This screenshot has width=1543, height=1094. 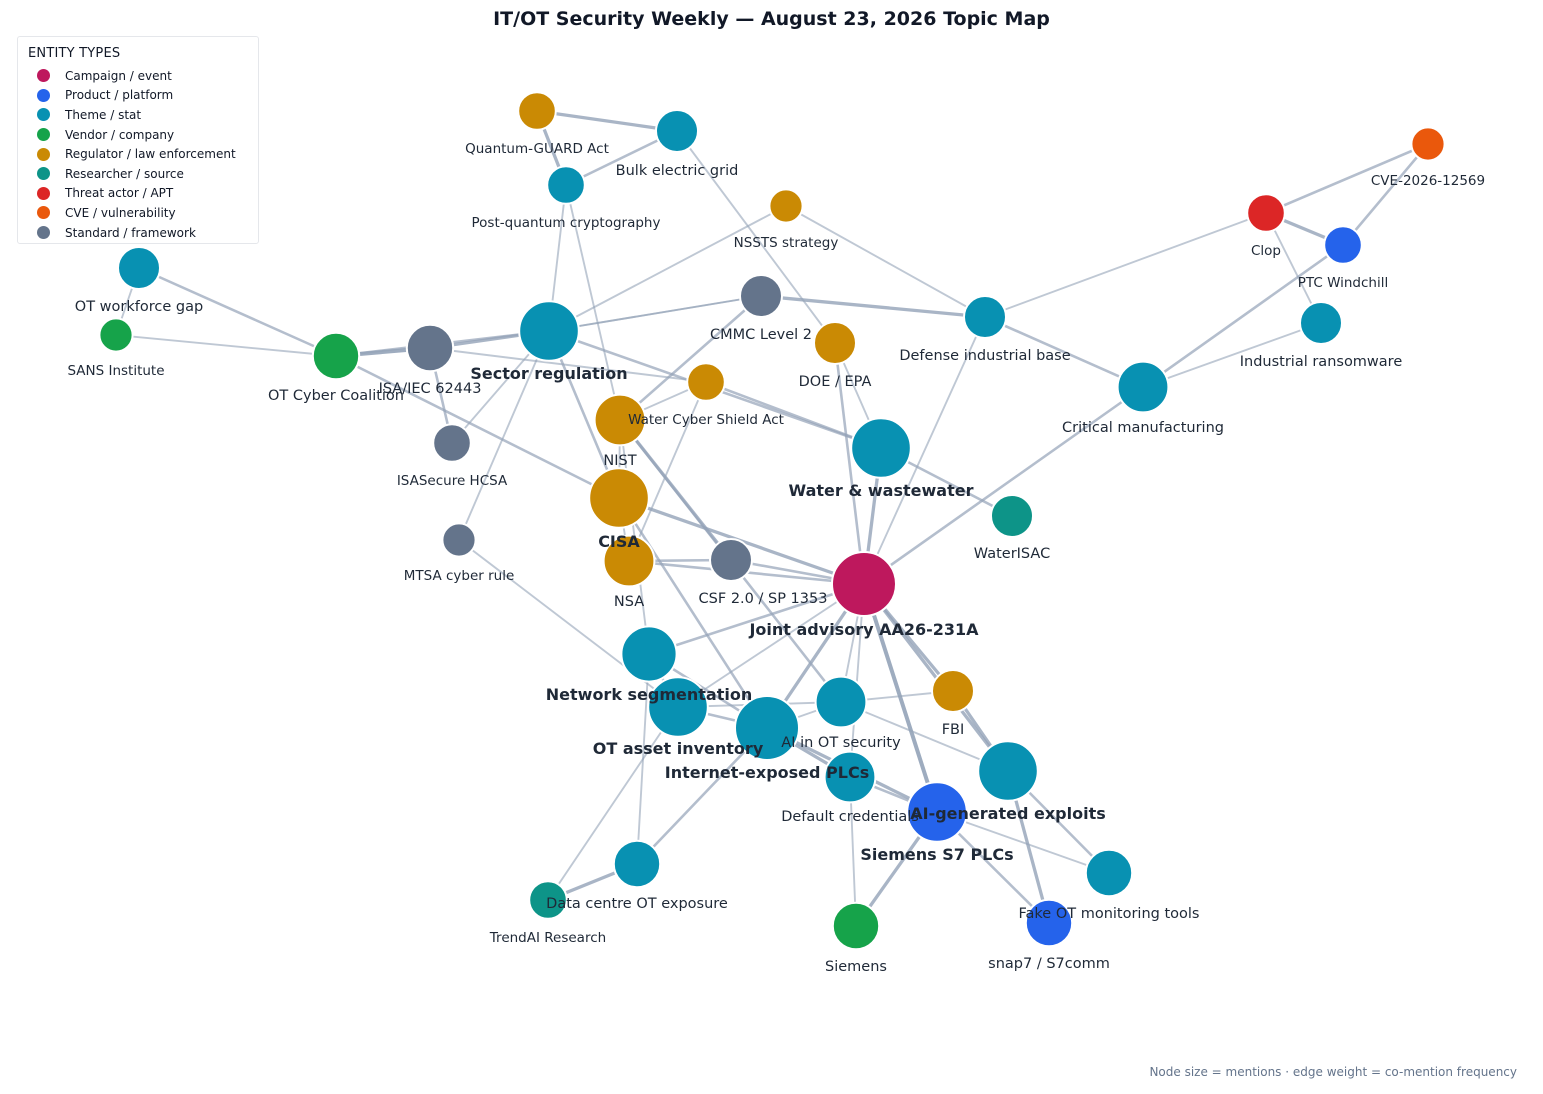 I want to click on node-label-net_seg: Network segmentation, so click(x=649, y=694).